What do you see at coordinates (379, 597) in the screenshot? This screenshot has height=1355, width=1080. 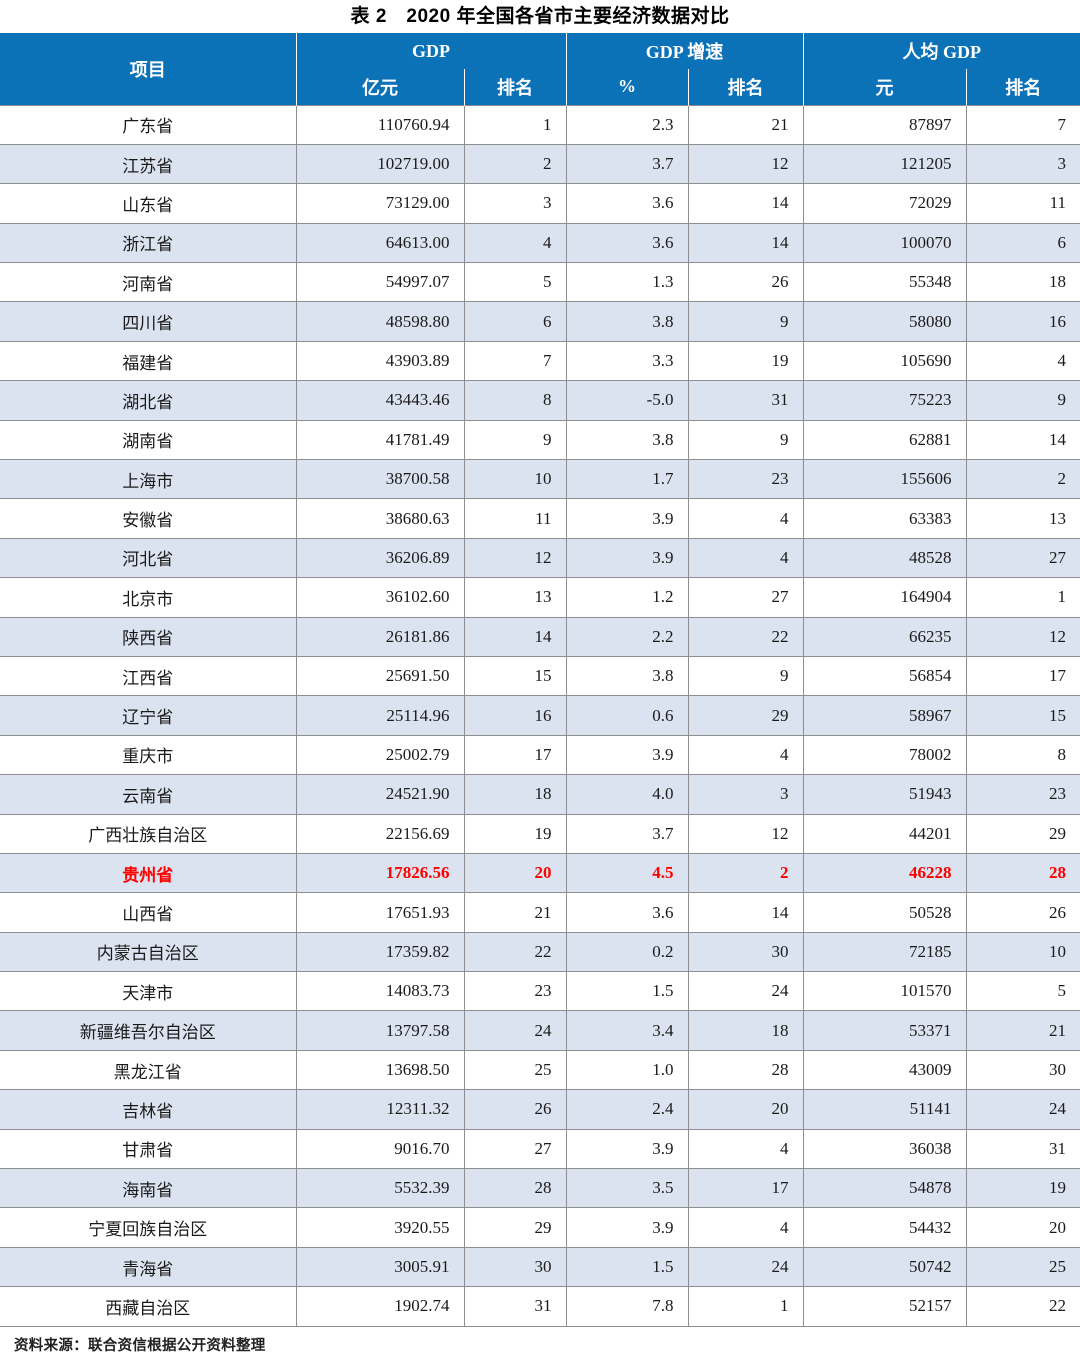 I see `gdp-value: 36102.60` at bounding box center [379, 597].